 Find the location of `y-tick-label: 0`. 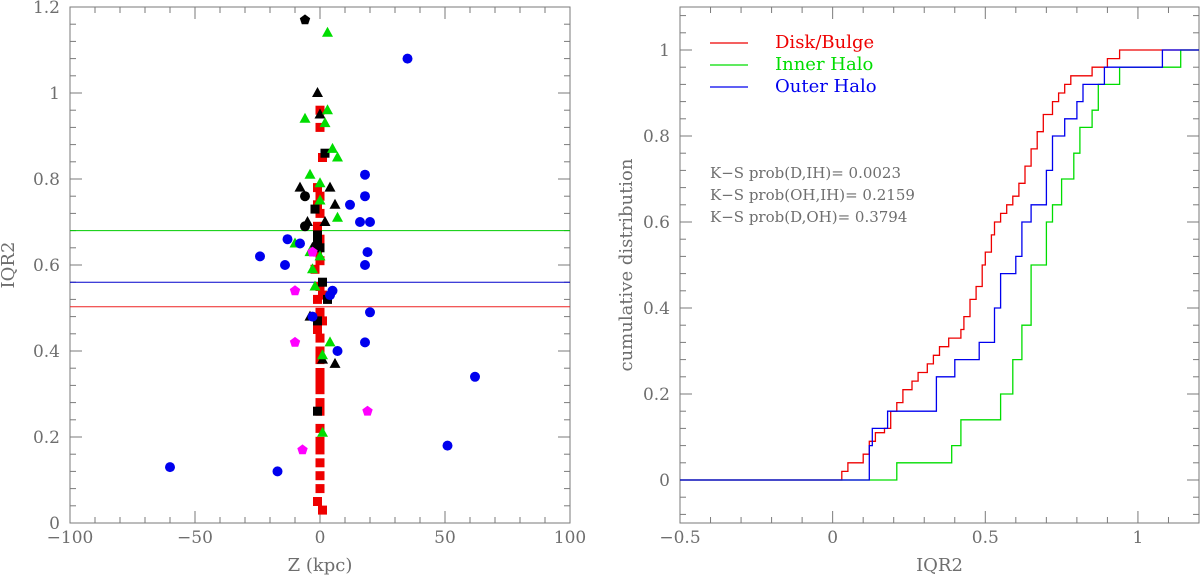

y-tick-label: 0 is located at coordinates (664, 481).